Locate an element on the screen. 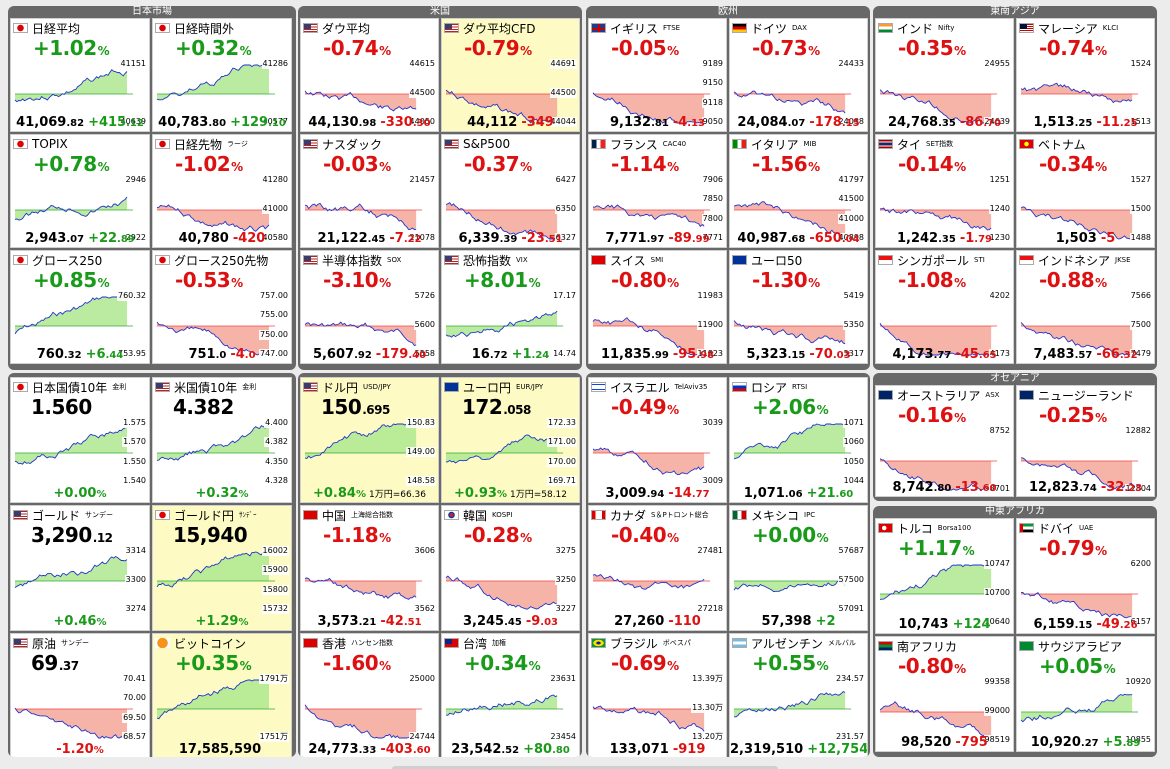 Image resolution: width=1170 pixels, height=769 pixels. main-value-text: -0.79 is located at coordinates (492, 48).